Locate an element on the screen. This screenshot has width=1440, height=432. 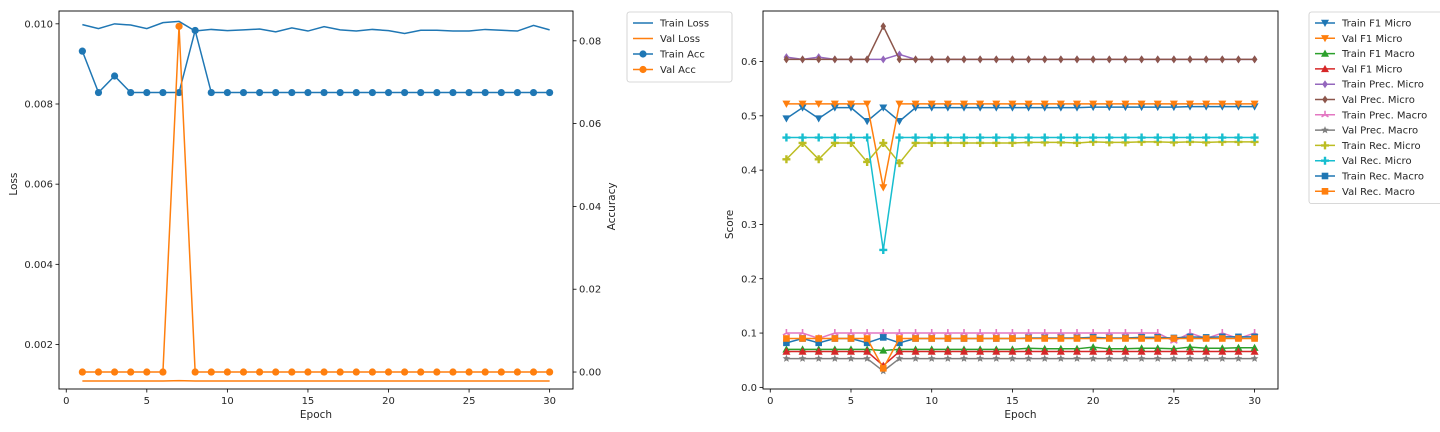
legend-label: Val Rec. Micro is located at coordinates (1377, 161).